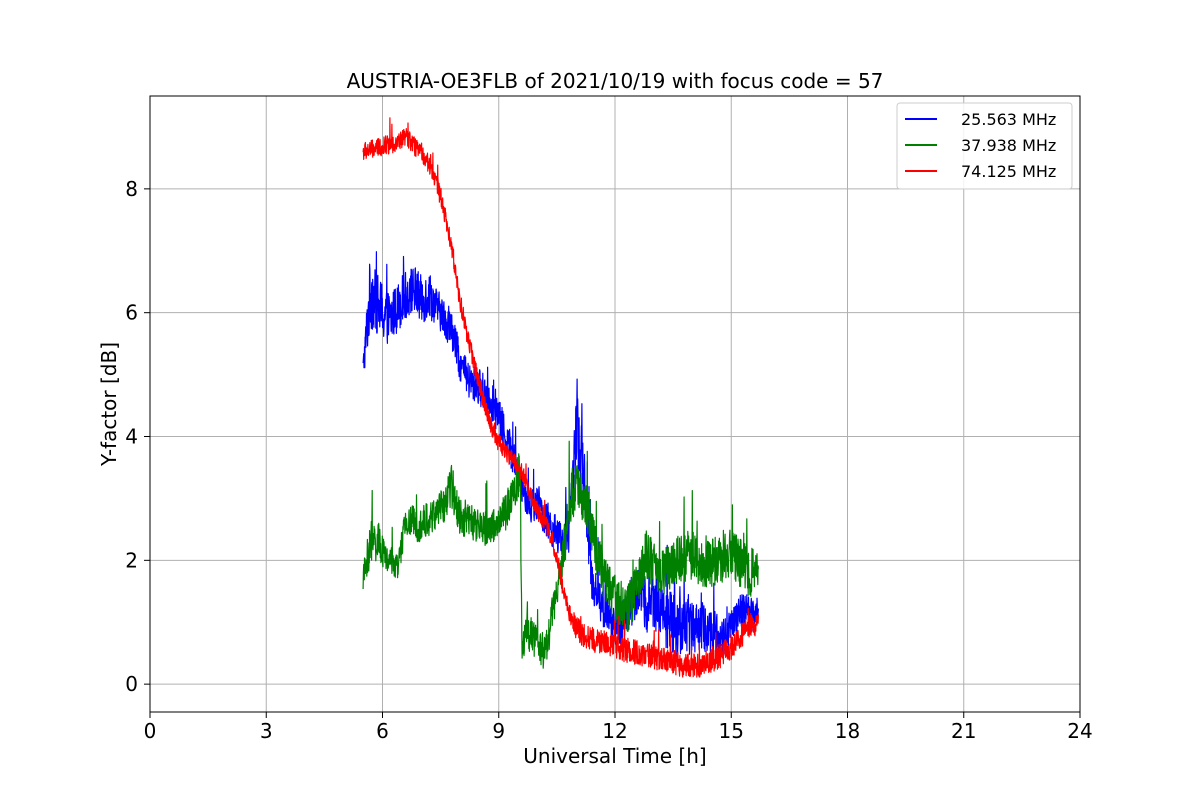  Describe the element at coordinates (614, 756) in the screenshot. I see `x-axis-label: Universal Time [h]` at that location.